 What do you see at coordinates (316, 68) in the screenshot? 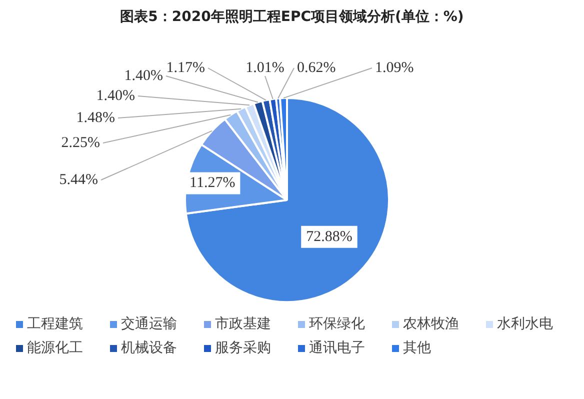
I see `data-label: 0.62%` at bounding box center [316, 68].